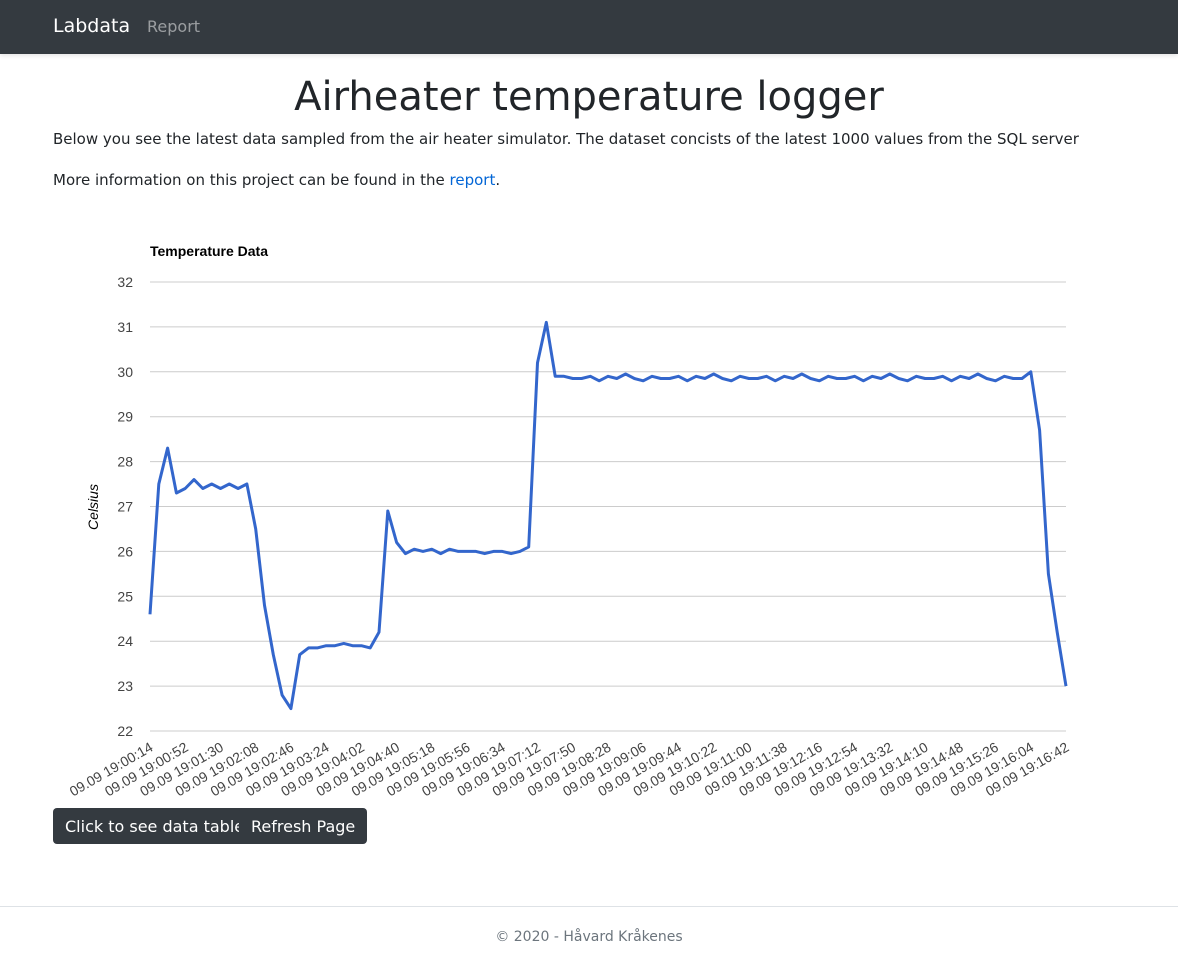 This screenshot has width=1178, height=966. I want to click on refresh-button: Refresh Page, so click(303, 826).